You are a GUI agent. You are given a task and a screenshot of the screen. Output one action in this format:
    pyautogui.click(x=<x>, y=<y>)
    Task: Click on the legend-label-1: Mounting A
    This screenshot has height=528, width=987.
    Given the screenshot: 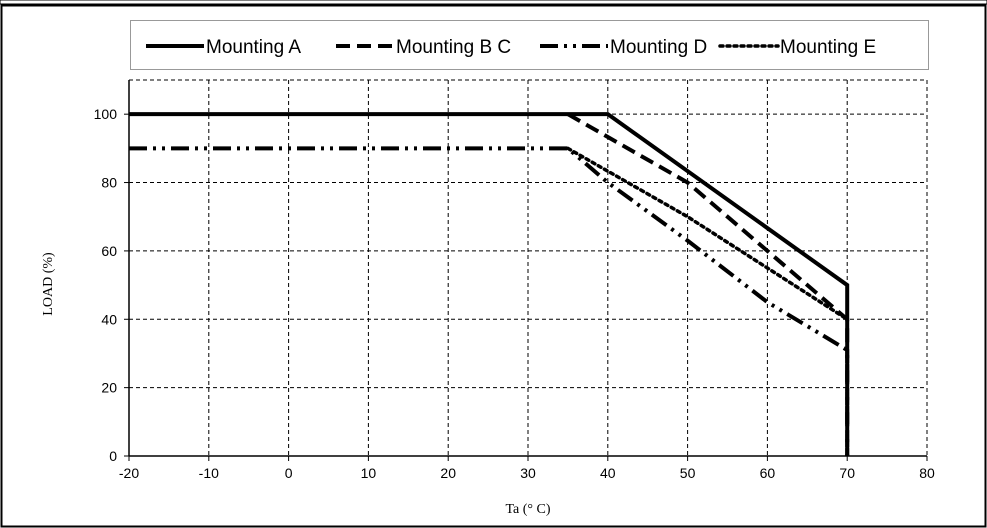 What is the action you would take?
    pyautogui.click(x=253, y=47)
    